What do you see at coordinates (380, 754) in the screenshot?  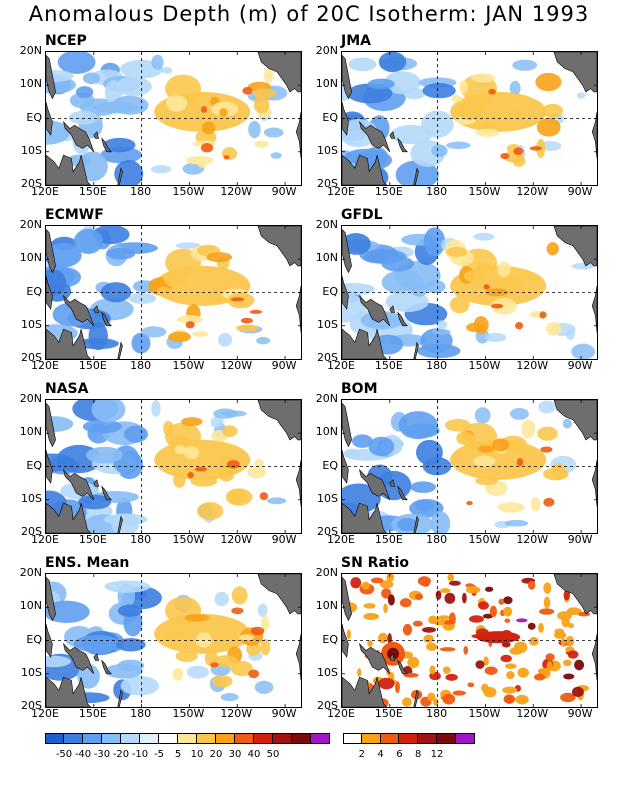 I see `colorbar-label: 4` at bounding box center [380, 754].